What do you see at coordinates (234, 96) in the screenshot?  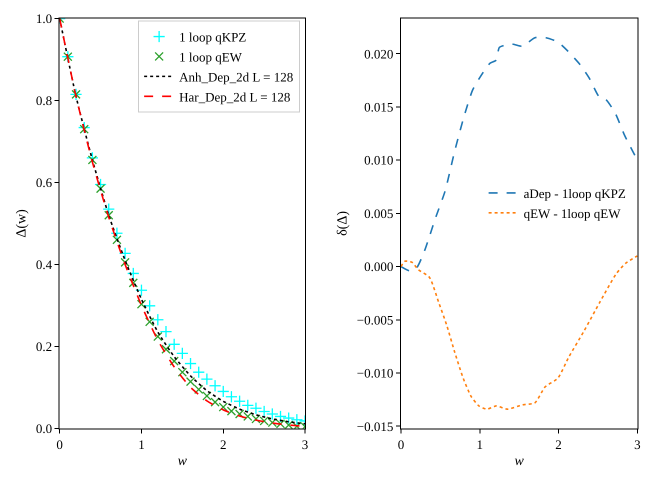 I see `legend-label: Har_Dep_2d L = 128` at bounding box center [234, 96].